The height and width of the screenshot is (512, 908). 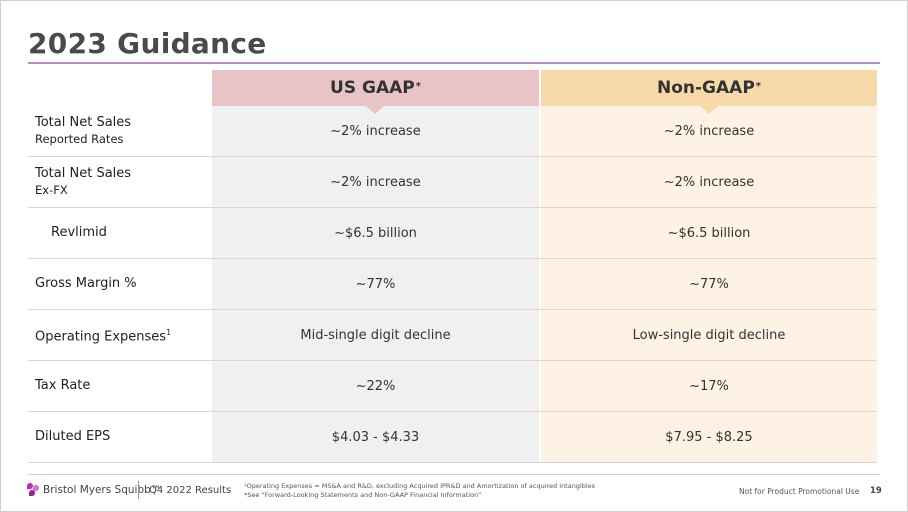 What do you see at coordinates (190, 490) in the screenshot?
I see `results-label: Q4 2022 Results` at bounding box center [190, 490].